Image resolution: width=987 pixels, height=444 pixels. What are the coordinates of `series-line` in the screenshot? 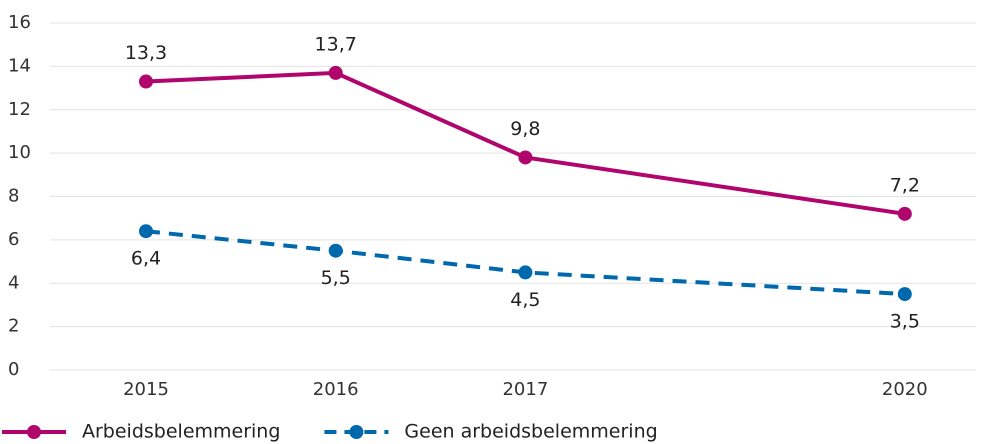 It's located at (525, 263).